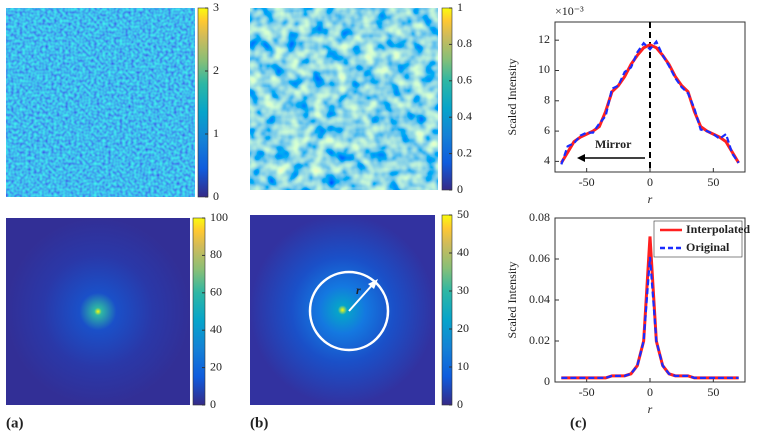 The width and height of the screenshot is (760, 436). Describe the element at coordinates (464, 43) in the screenshot. I see `colorbar-tick-label: 0.8` at that location.